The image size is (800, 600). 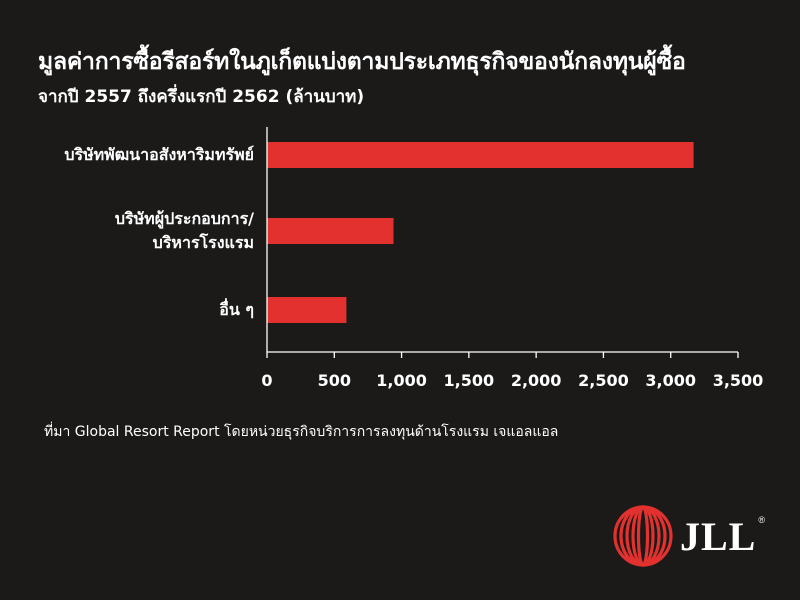 I want to click on x-tick-label-0: 0, so click(x=266, y=380).